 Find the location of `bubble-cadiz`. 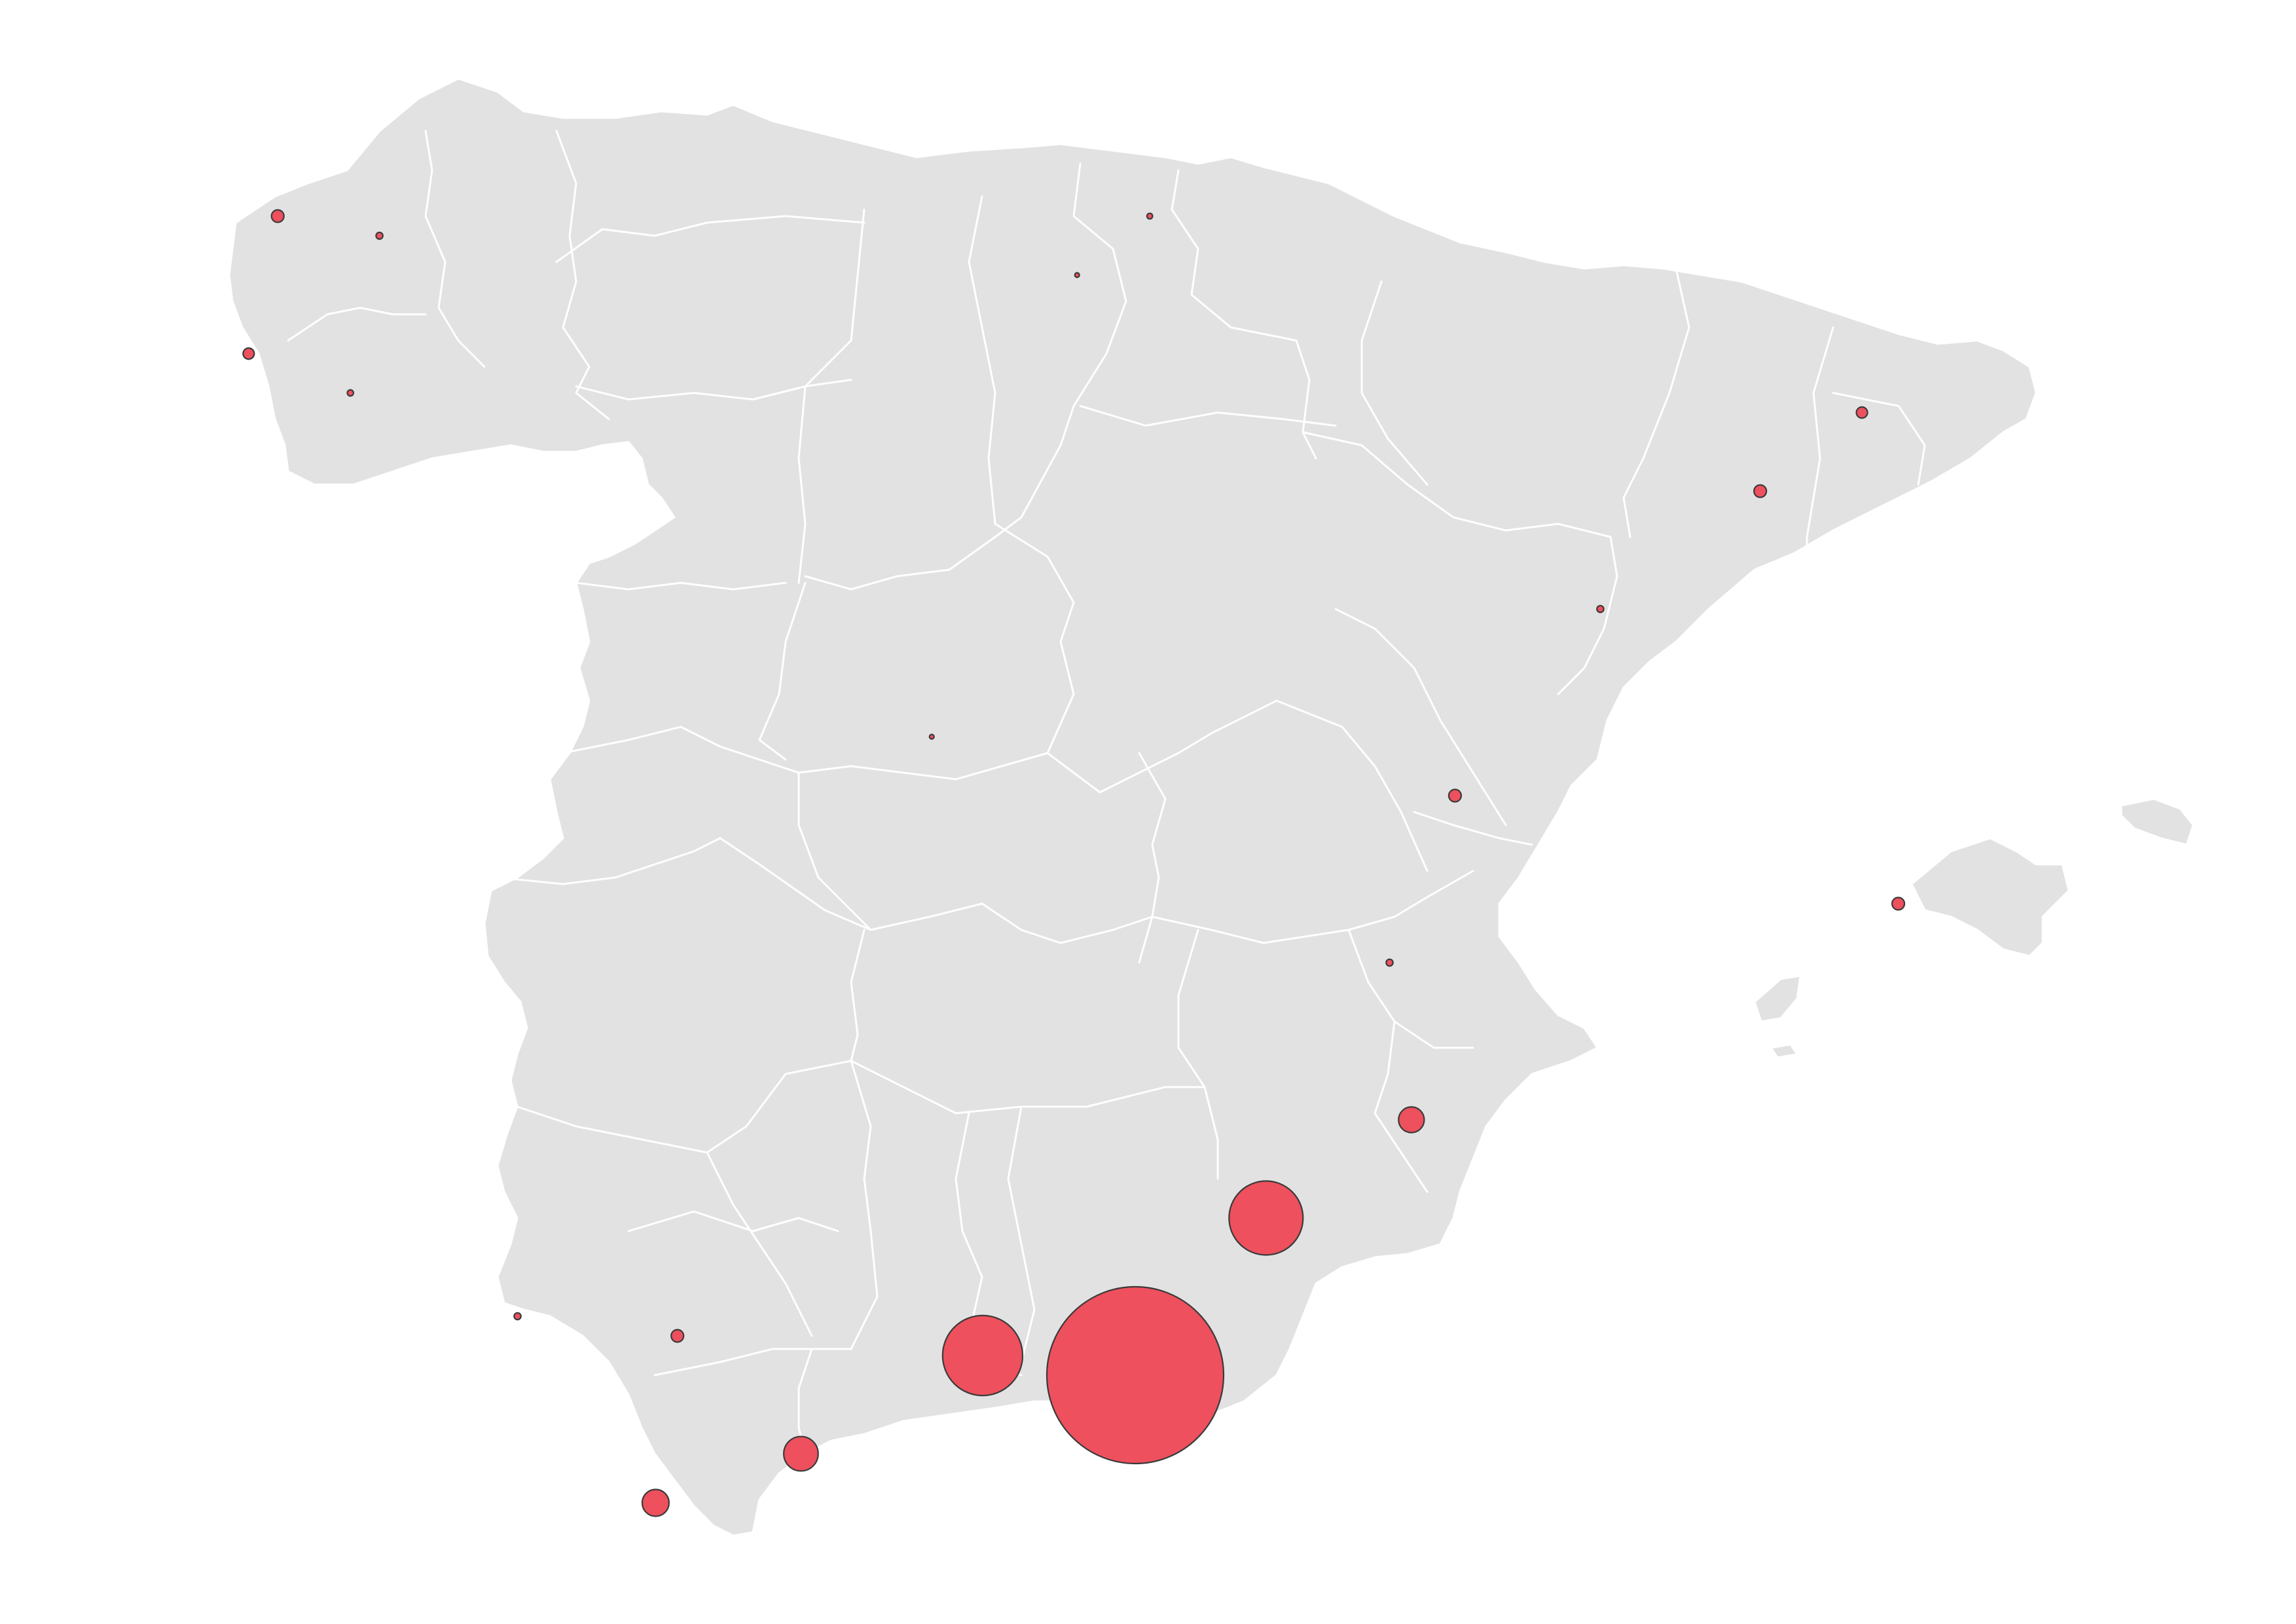

bubble-cadiz is located at coordinates (655, 1502).